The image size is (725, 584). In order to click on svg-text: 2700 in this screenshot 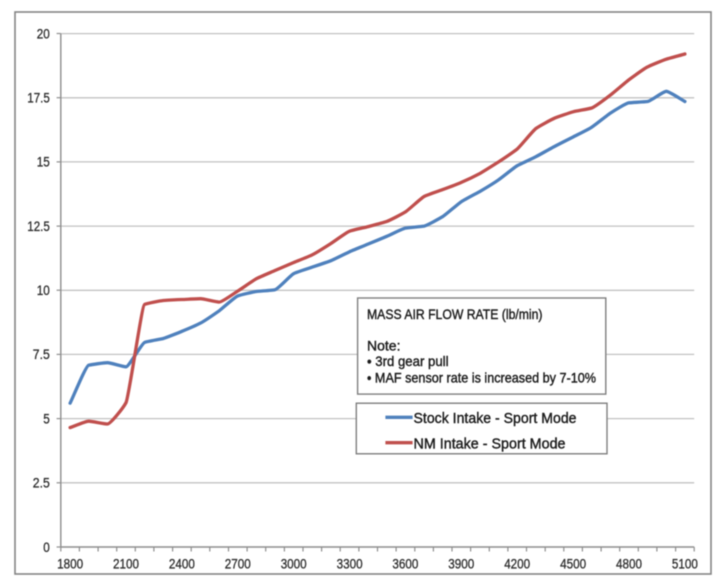, I will do `click(238, 564)`.